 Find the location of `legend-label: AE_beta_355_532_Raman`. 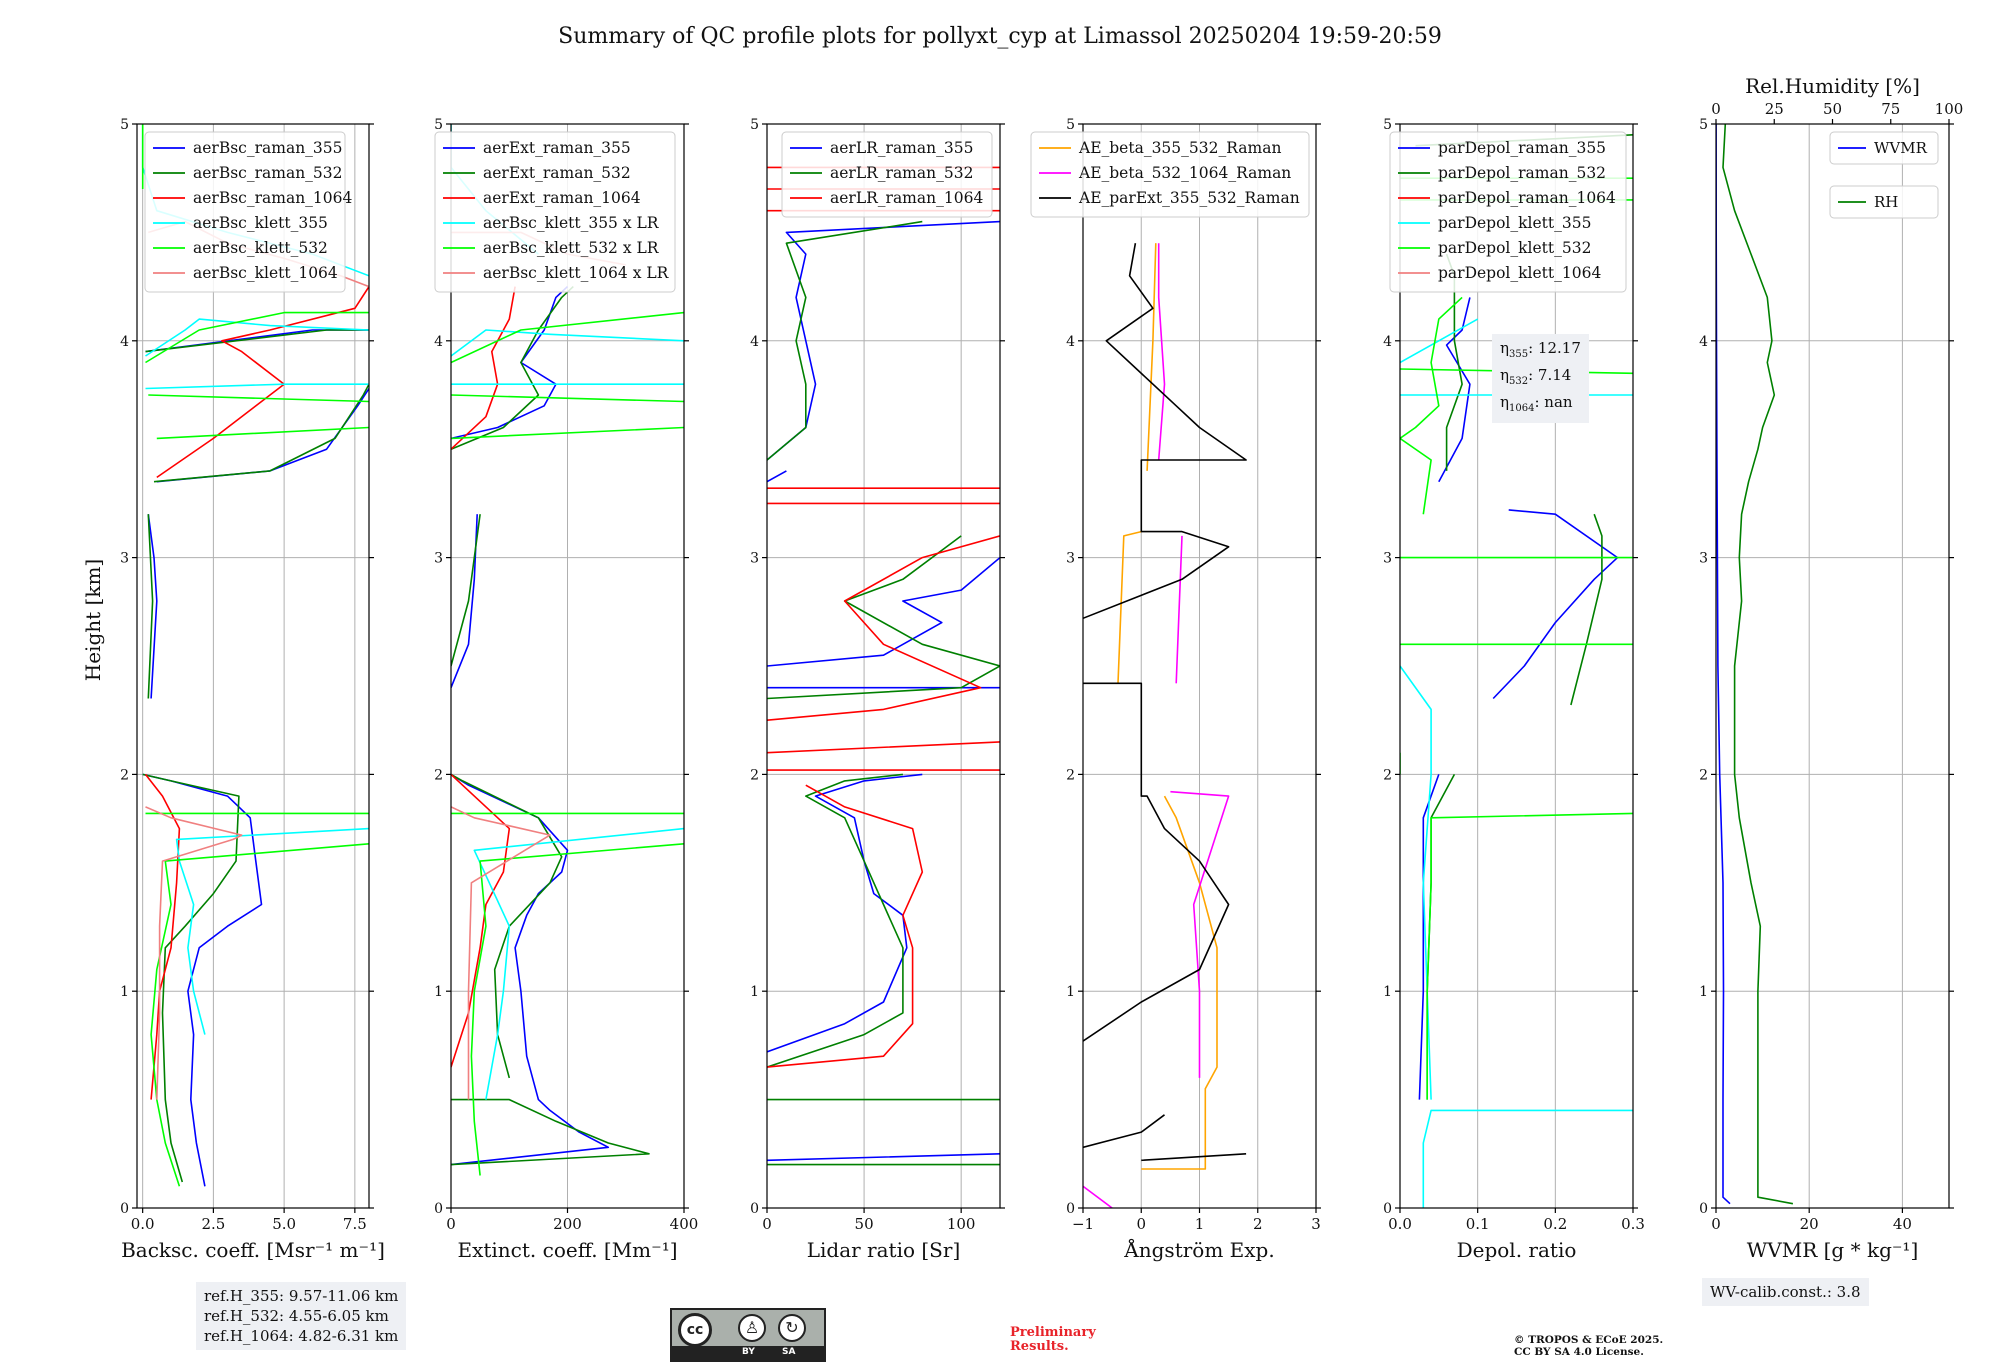

legend-label: AE_beta_355_532_Raman is located at coordinates (1179, 148).